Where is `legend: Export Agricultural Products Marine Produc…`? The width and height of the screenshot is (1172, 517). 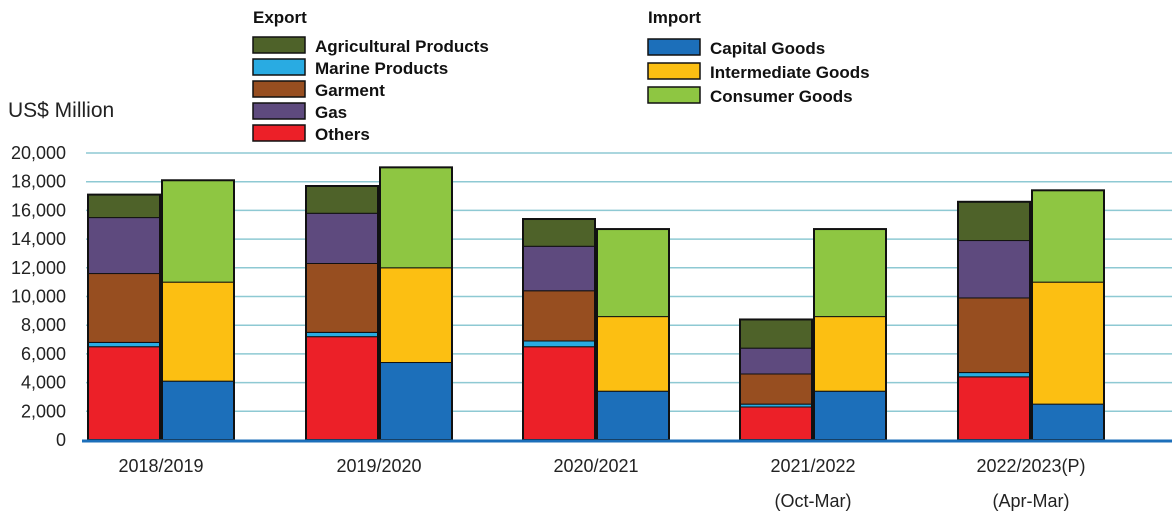 legend: Export Agricultural Products Marine Produc… is located at coordinates (561, 76).